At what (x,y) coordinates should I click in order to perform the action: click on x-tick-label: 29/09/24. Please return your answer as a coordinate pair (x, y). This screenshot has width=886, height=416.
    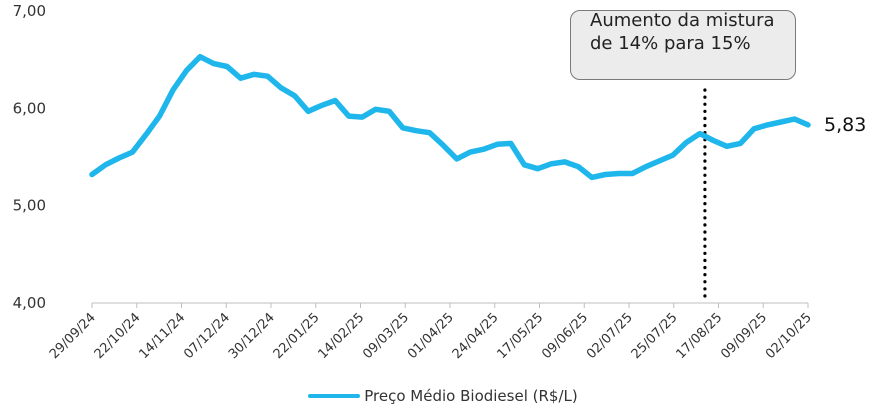
    Looking at the image, I should click on (73, 336).